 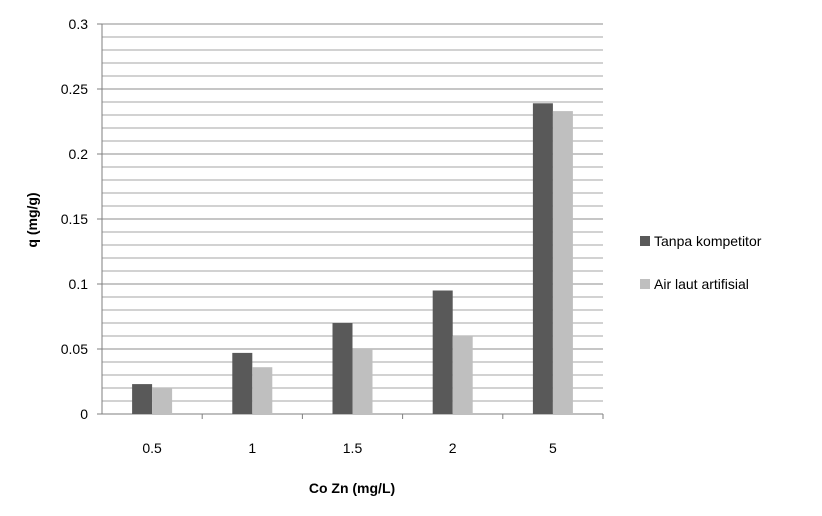 What do you see at coordinates (74, 89) in the screenshot?
I see `y-tick-label: 0.25` at bounding box center [74, 89].